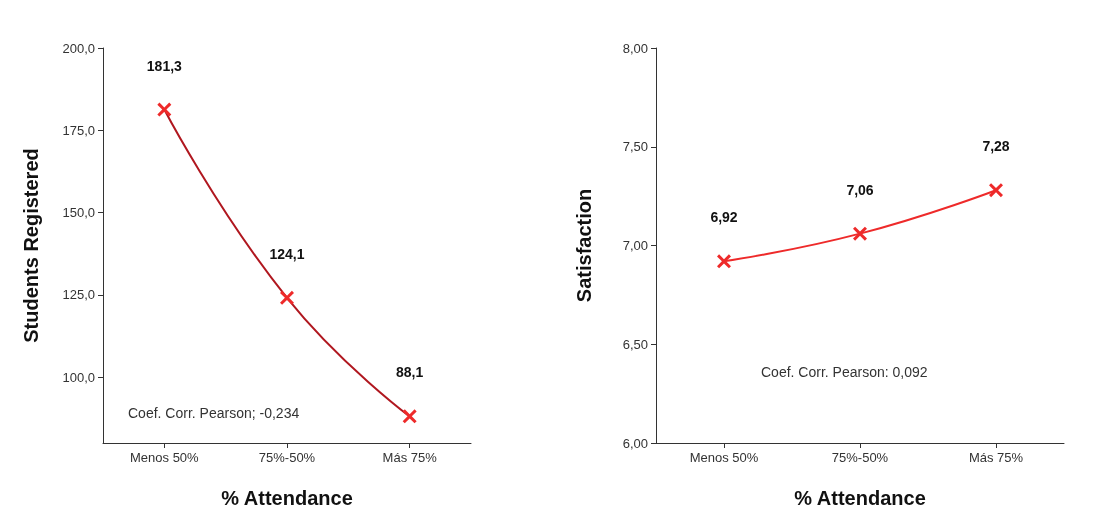 Image resolution: width=1093 pixels, height=525 pixels. I want to click on annotation: Coef. Corr. Pearson: 0,092, so click(844, 372).